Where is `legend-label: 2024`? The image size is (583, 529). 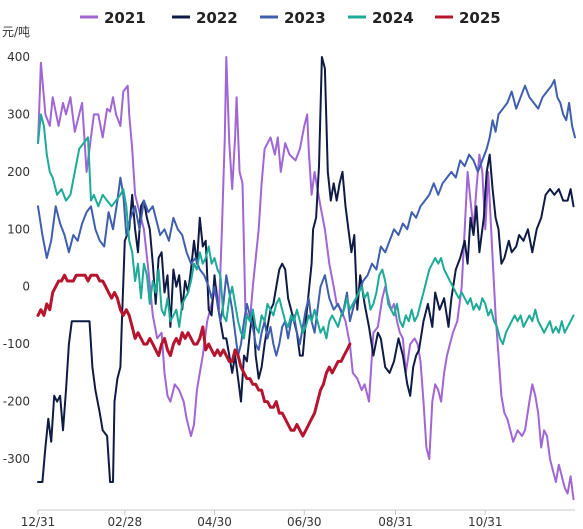
legend-label: 2024 is located at coordinates (393, 18).